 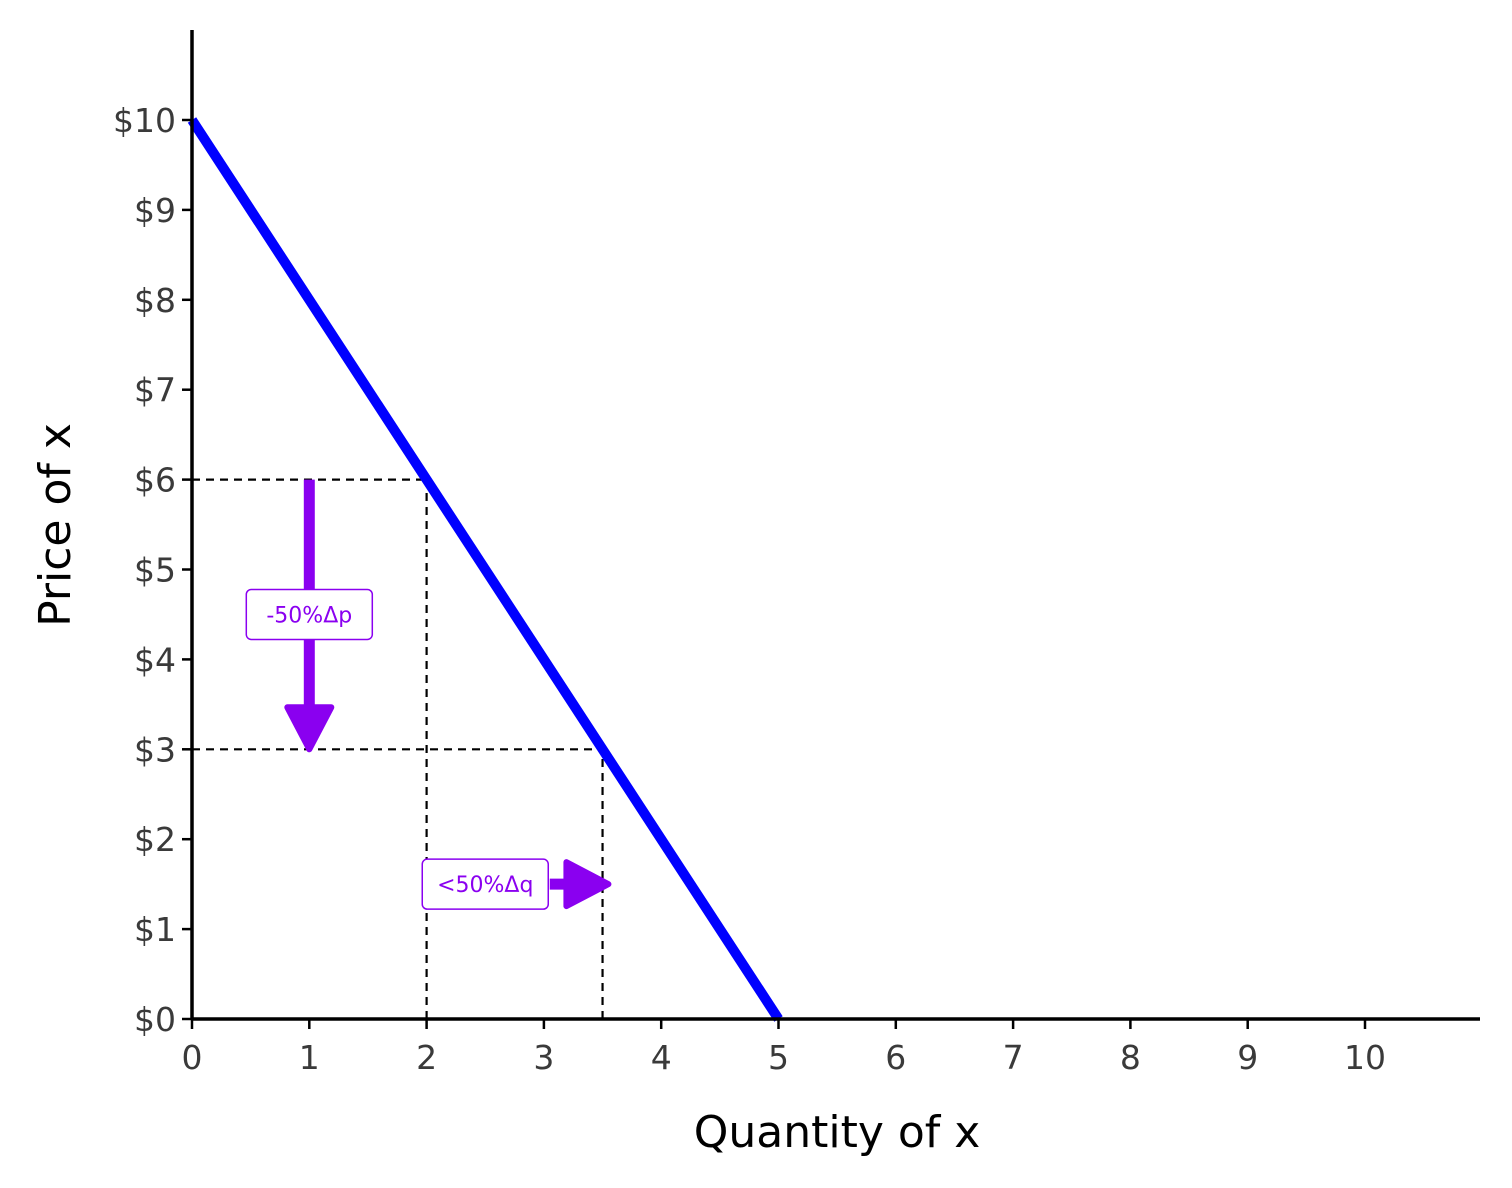 What do you see at coordinates (309, 1057) in the screenshot?
I see `x-tick-label: 1` at bounding box center [309, 1057].